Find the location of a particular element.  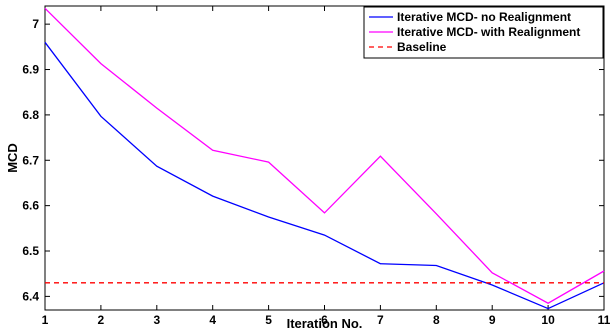

y-tick-label: 6.7 is located at coordinates (30, 160).